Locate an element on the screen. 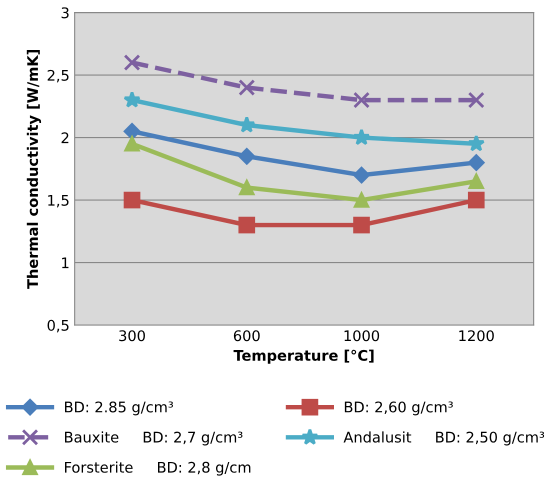  x-tick-label: 1200 is located at coordinates (476, 336).